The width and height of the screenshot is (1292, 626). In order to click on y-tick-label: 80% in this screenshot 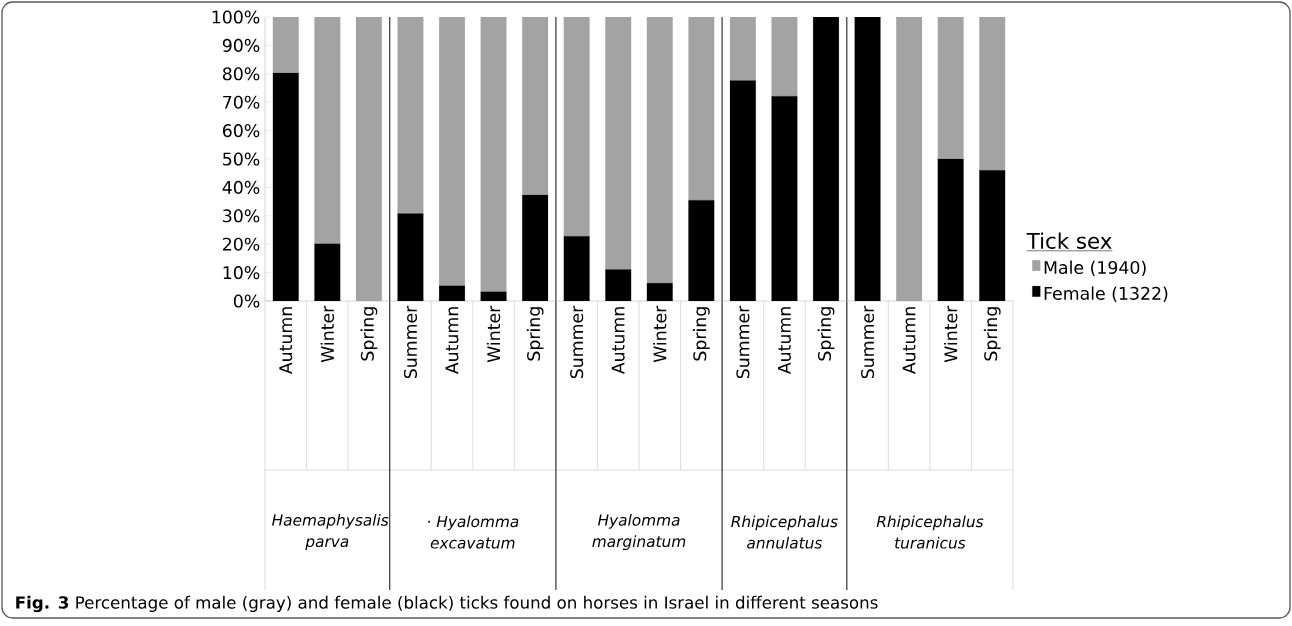, I will do `click(241, 74)`.